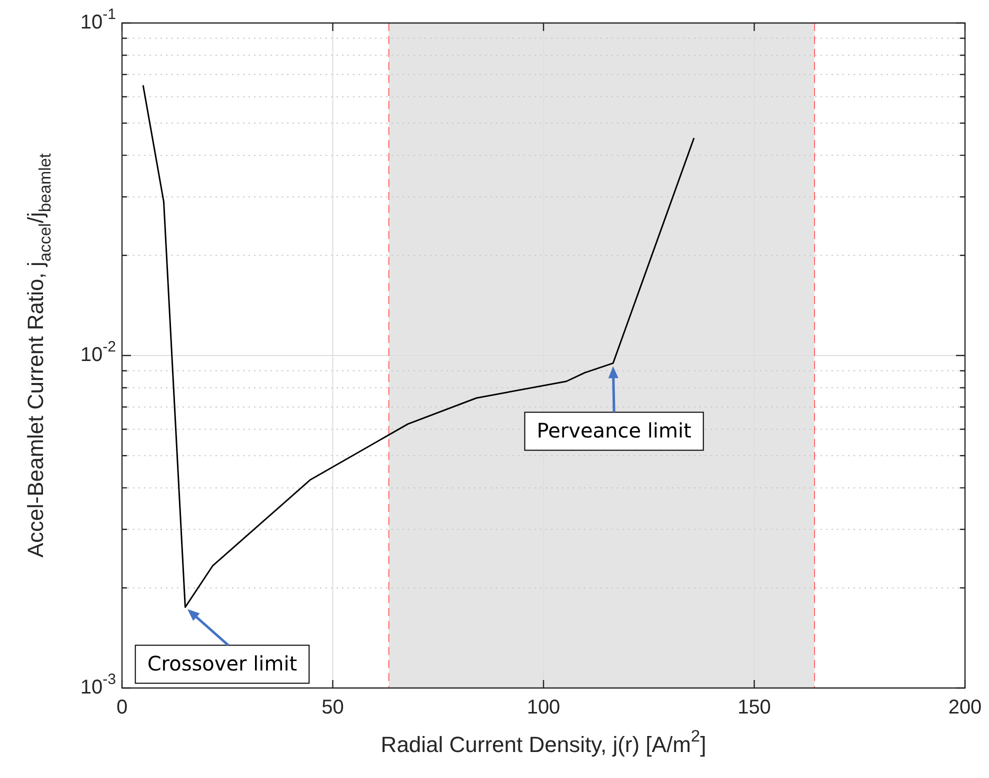  What do you see at coordinates (614, 430) in the screenshot?
I see `annotation: Perveance limit` at bounding box center [614, 430].